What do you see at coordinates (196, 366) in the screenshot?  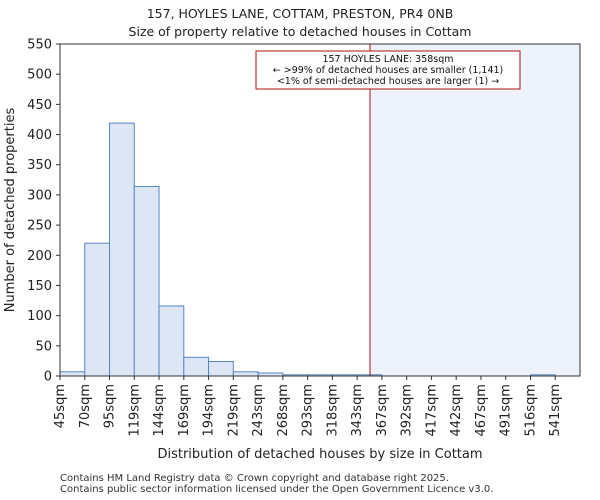 I see `bar-169sqm` at bounding box center [196, 366].